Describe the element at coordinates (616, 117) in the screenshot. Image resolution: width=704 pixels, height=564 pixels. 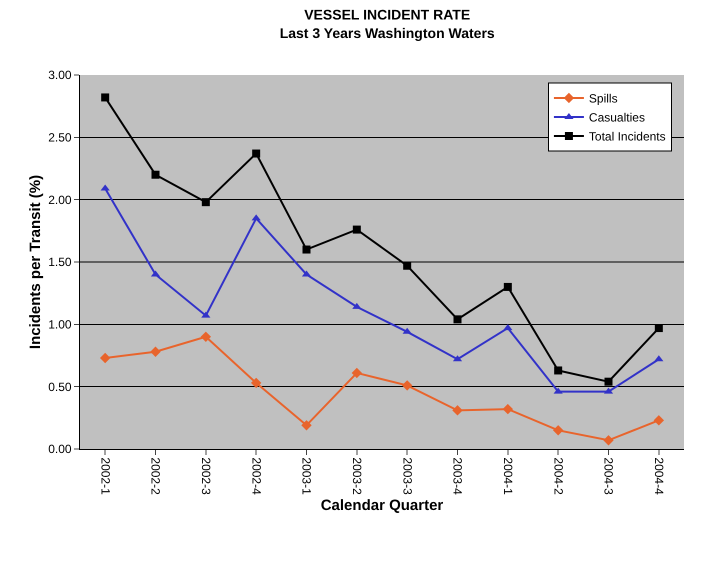
I see `legend-label: Casualties` at that location.